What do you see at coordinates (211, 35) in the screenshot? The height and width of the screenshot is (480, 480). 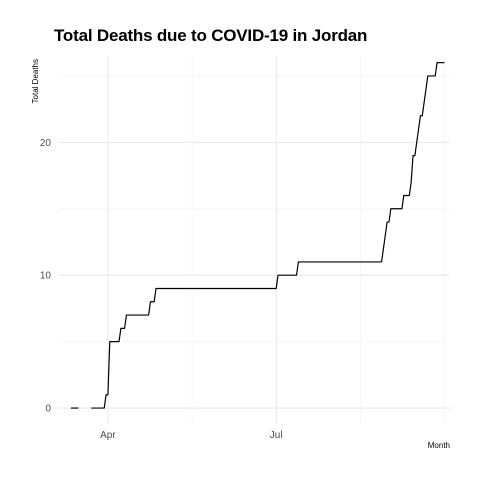 I see `chart-title: Total Deaths due to COVID-19 in Jordan` at bounding box center [211, 35].